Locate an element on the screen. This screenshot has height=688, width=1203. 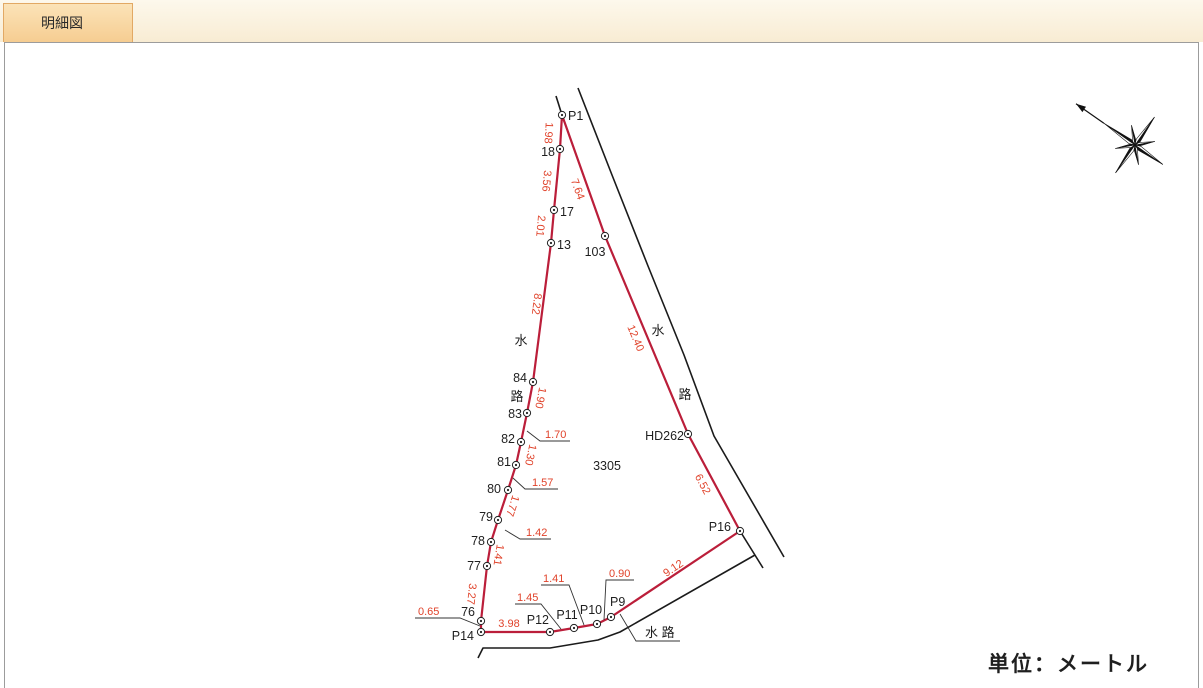
point-label: 82 is located at coordinates (508, 439).